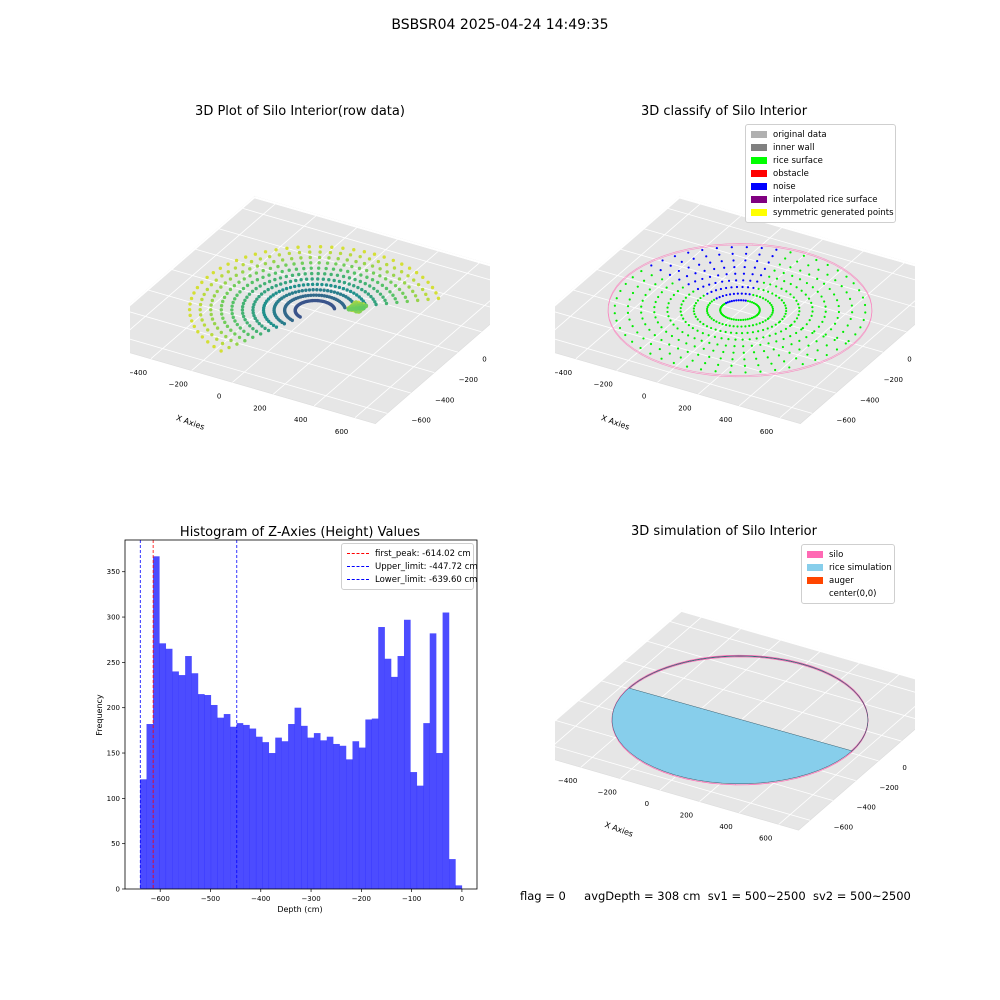 Image resolution: width=1000 pixels, height=1000 pixels. Describe the element at coordinates (866, 808) in the screenshot. I see `y-tick-label: −400` at that location.